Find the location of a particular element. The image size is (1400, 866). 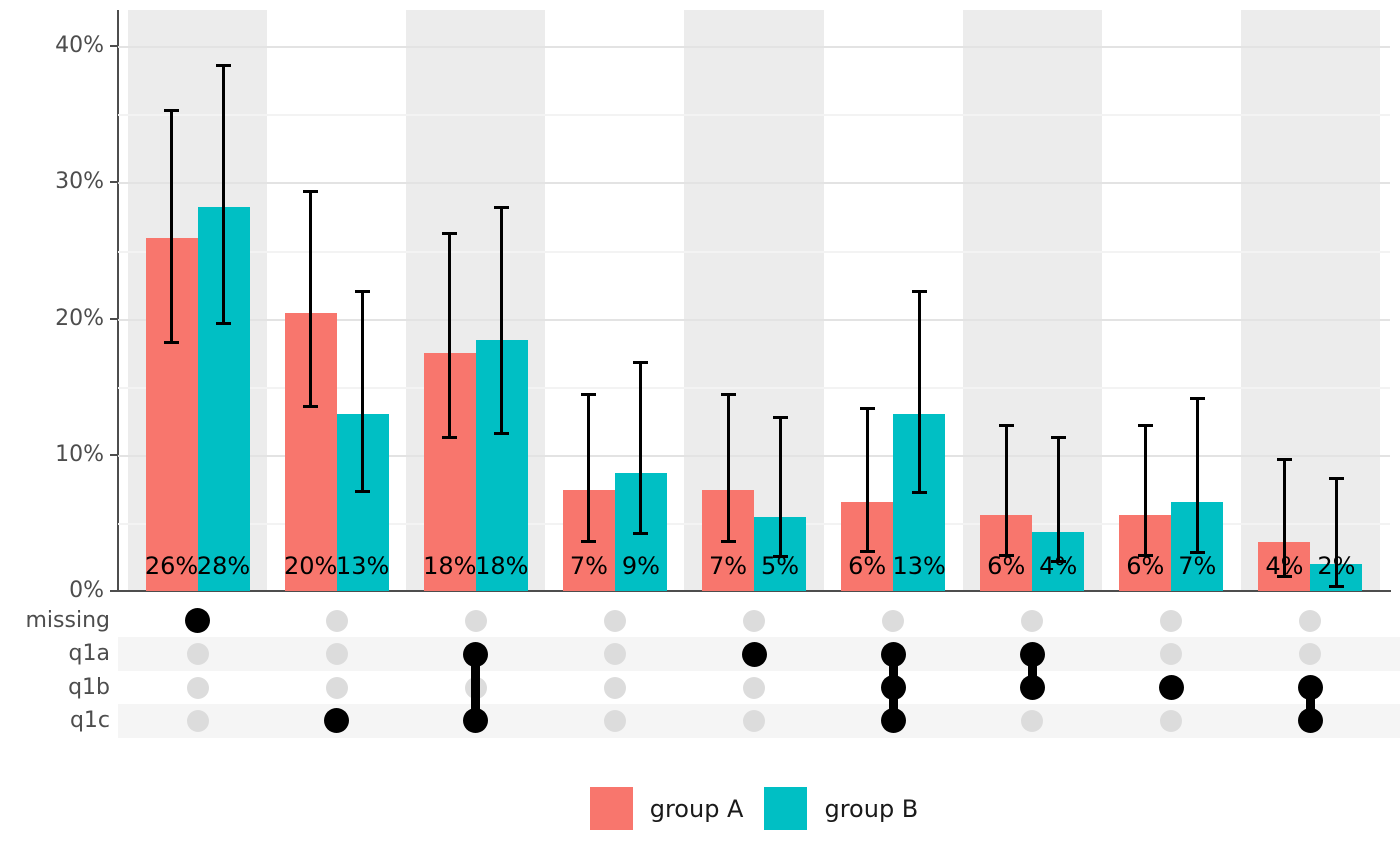

legend-item: group B is located at coordinates (841, 808).